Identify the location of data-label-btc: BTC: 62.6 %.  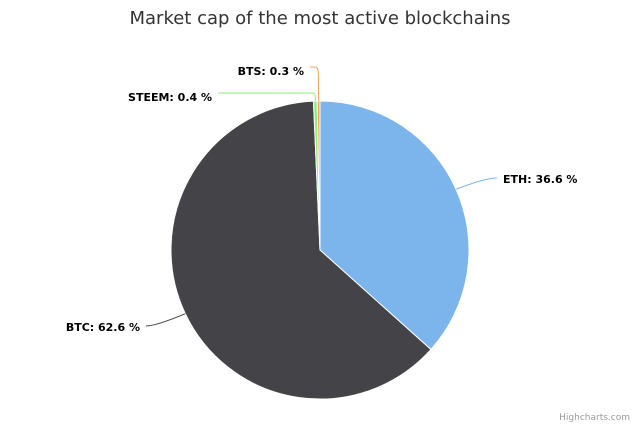
(103, 327).